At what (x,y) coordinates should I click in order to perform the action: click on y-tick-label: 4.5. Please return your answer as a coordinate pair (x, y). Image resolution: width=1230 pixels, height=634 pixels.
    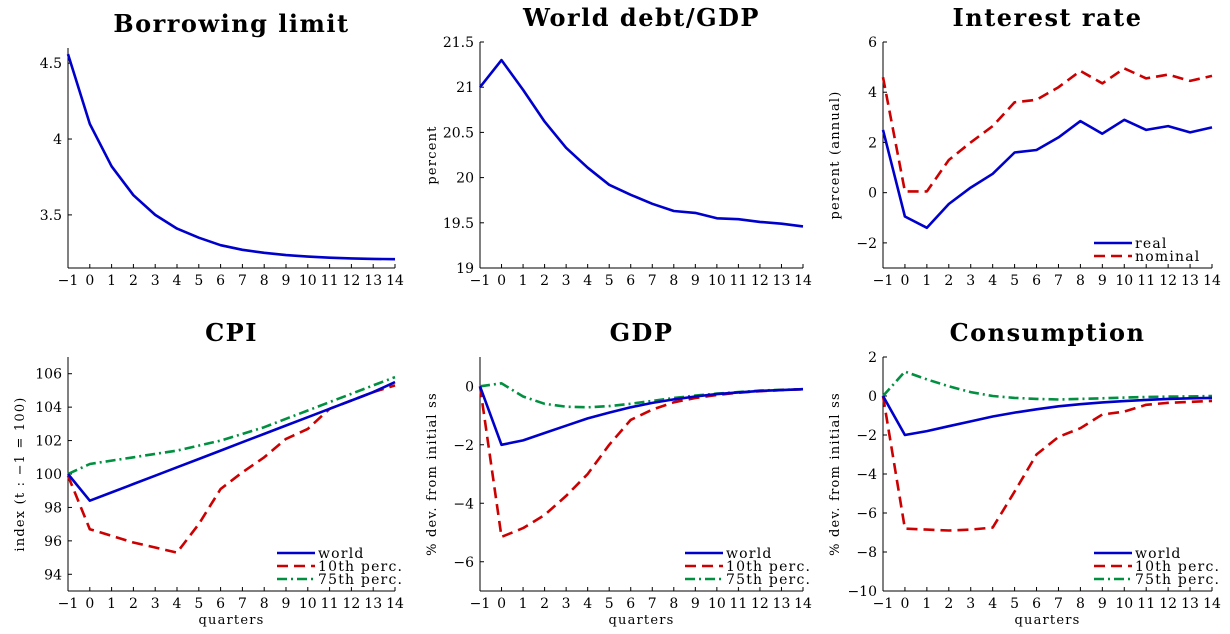
    Looking at the image, I should click on (51, 64).